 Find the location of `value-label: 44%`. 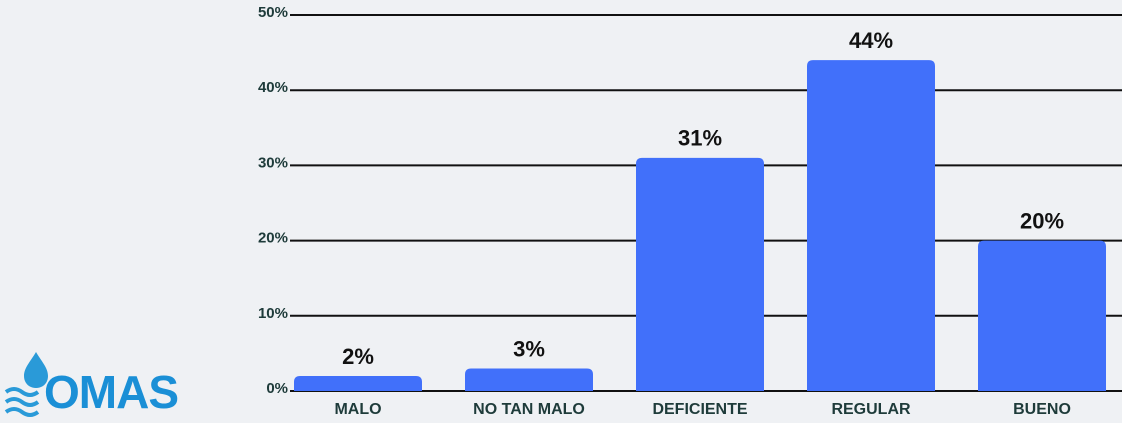

value-label: 44% is located at coordinates (871, 40).